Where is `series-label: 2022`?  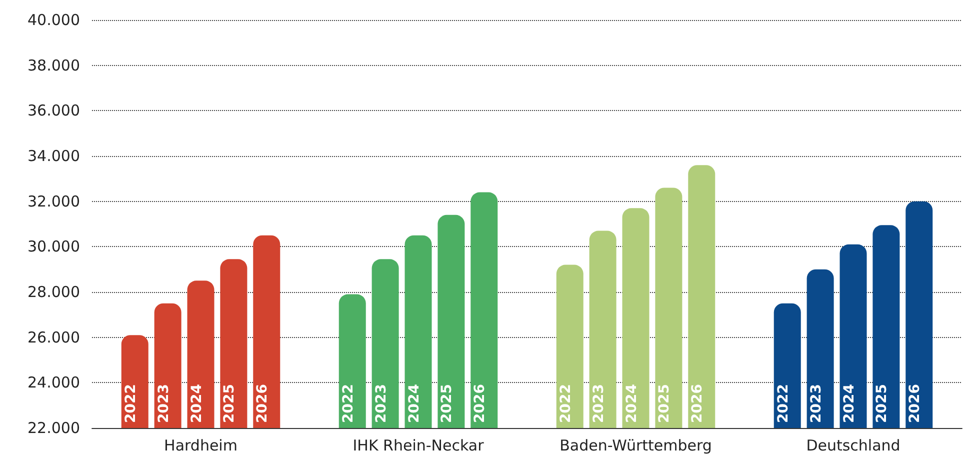
series-label: 2022 is located at coordinates (130, 403).